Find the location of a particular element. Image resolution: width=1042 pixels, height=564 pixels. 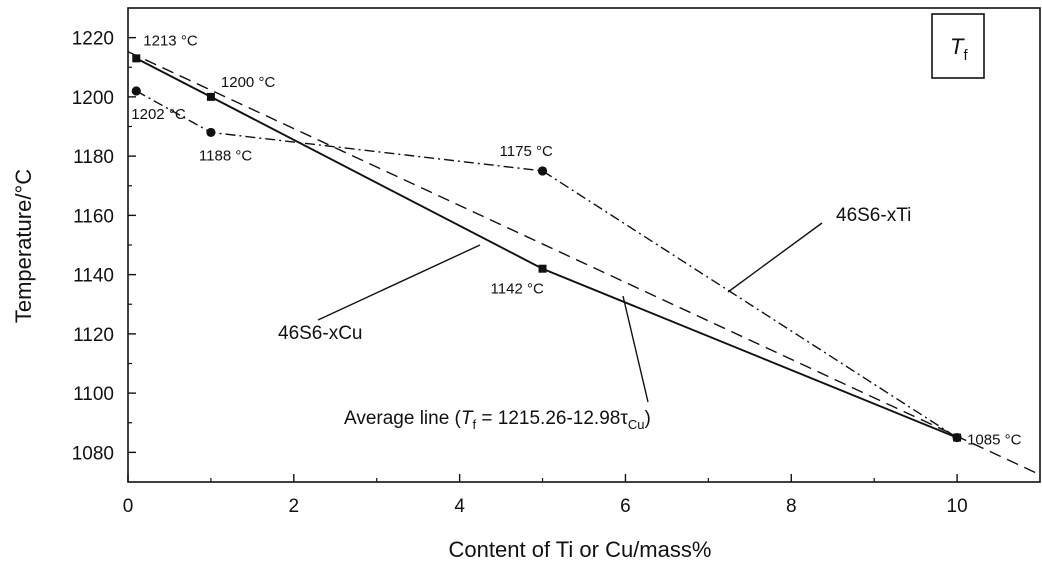

average-line-label: Average line (Tf = 1215.26-12.98τCu) is located at coordinates (497, 420).